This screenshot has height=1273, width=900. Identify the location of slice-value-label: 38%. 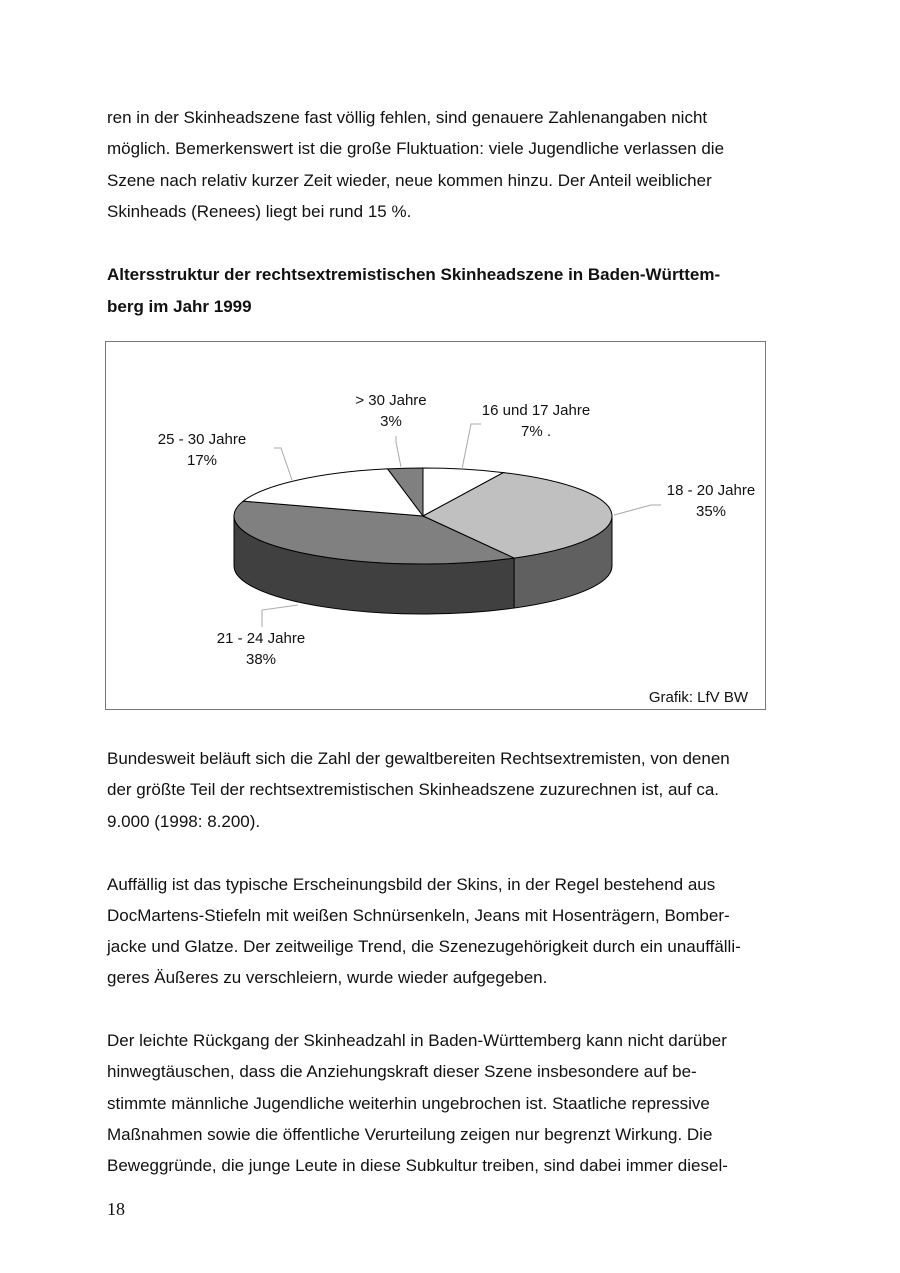
(261, 659).